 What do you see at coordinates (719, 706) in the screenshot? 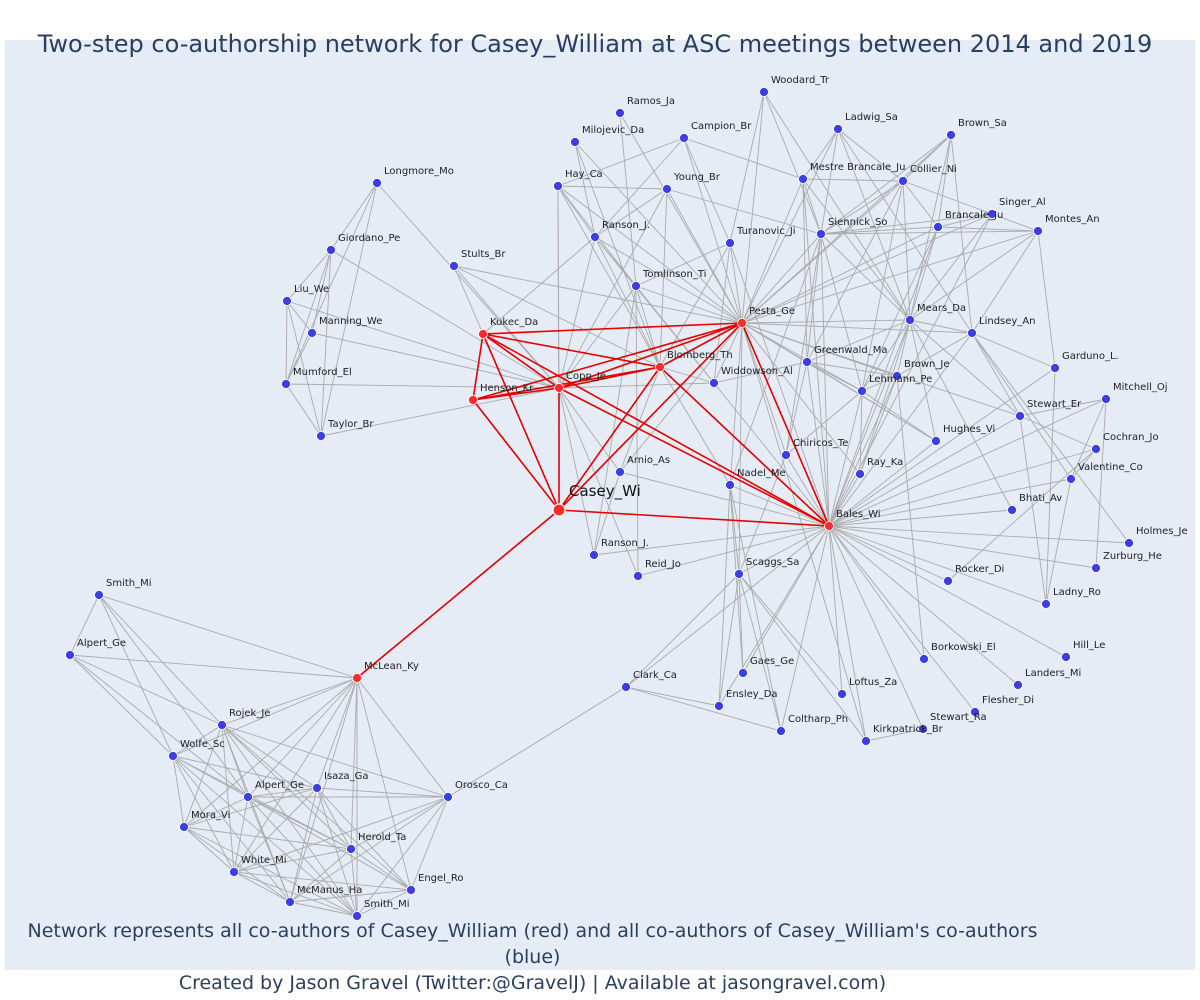
I see `node-ensley` at bounding box center [719, 706].